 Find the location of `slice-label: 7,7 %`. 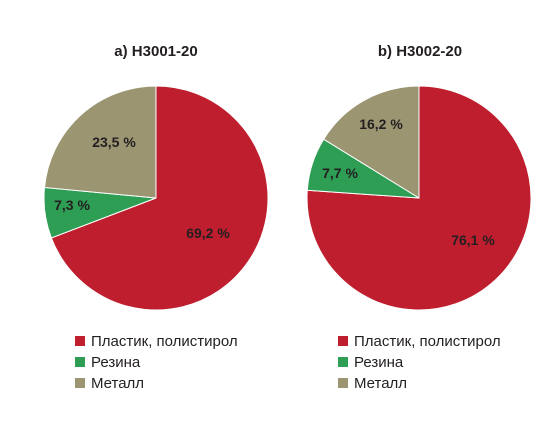

slice-label: 7,7 % is located at coordinates (340, 173).